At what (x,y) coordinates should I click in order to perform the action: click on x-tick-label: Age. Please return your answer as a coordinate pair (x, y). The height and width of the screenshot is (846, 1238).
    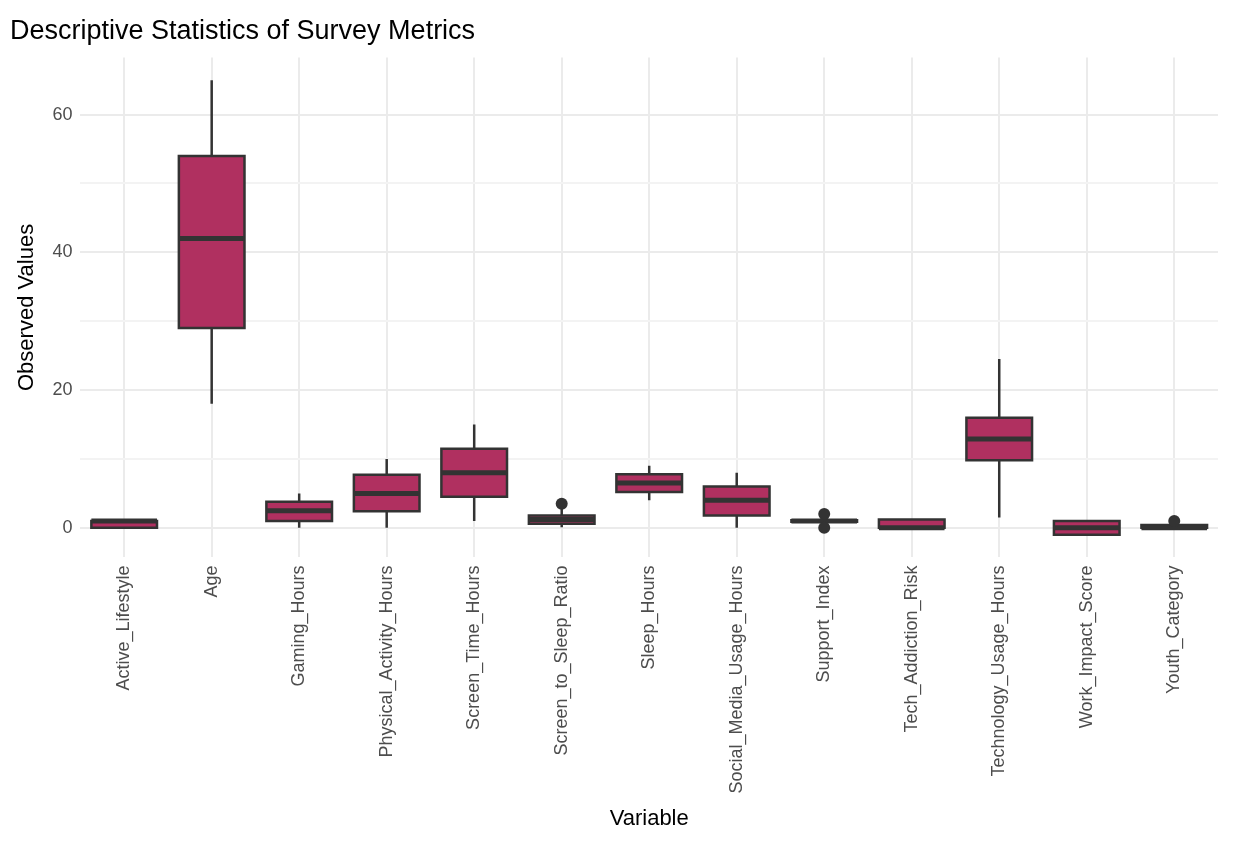
    Looking at the image, I should click on (210, 581).